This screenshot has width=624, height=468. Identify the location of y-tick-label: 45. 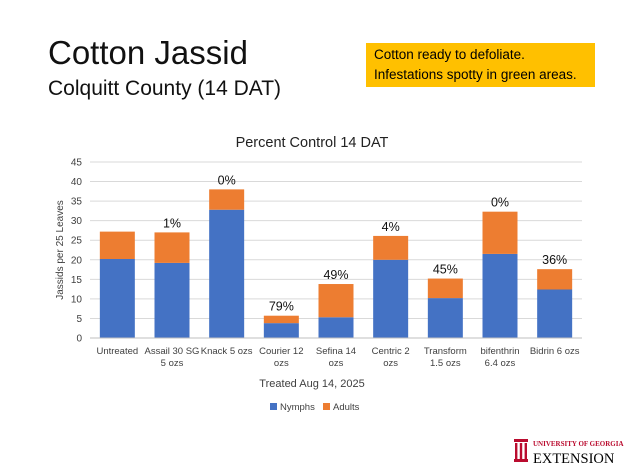
(77, 163).